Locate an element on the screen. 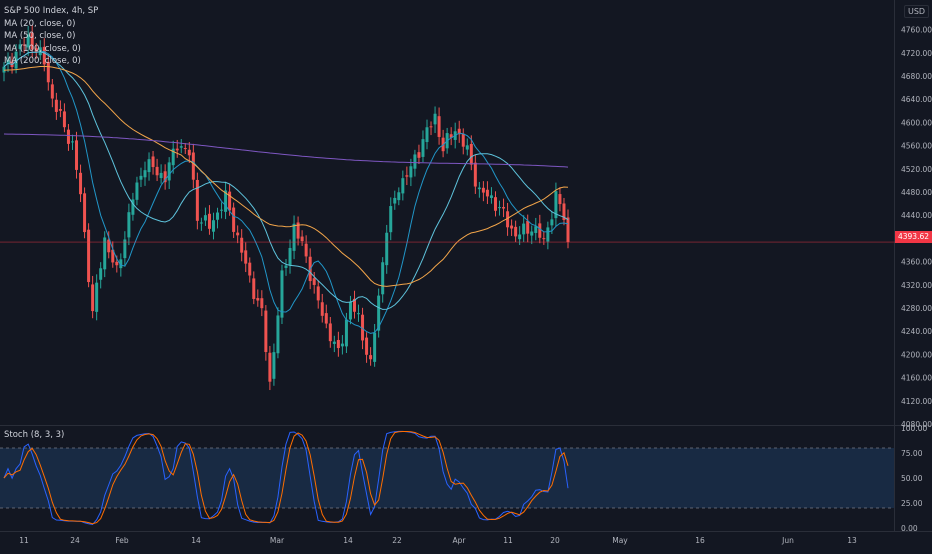 This screenshot has height=554, width=932. legend-ma100: MA (100, close, 0) is located at coordinates (42, 48).